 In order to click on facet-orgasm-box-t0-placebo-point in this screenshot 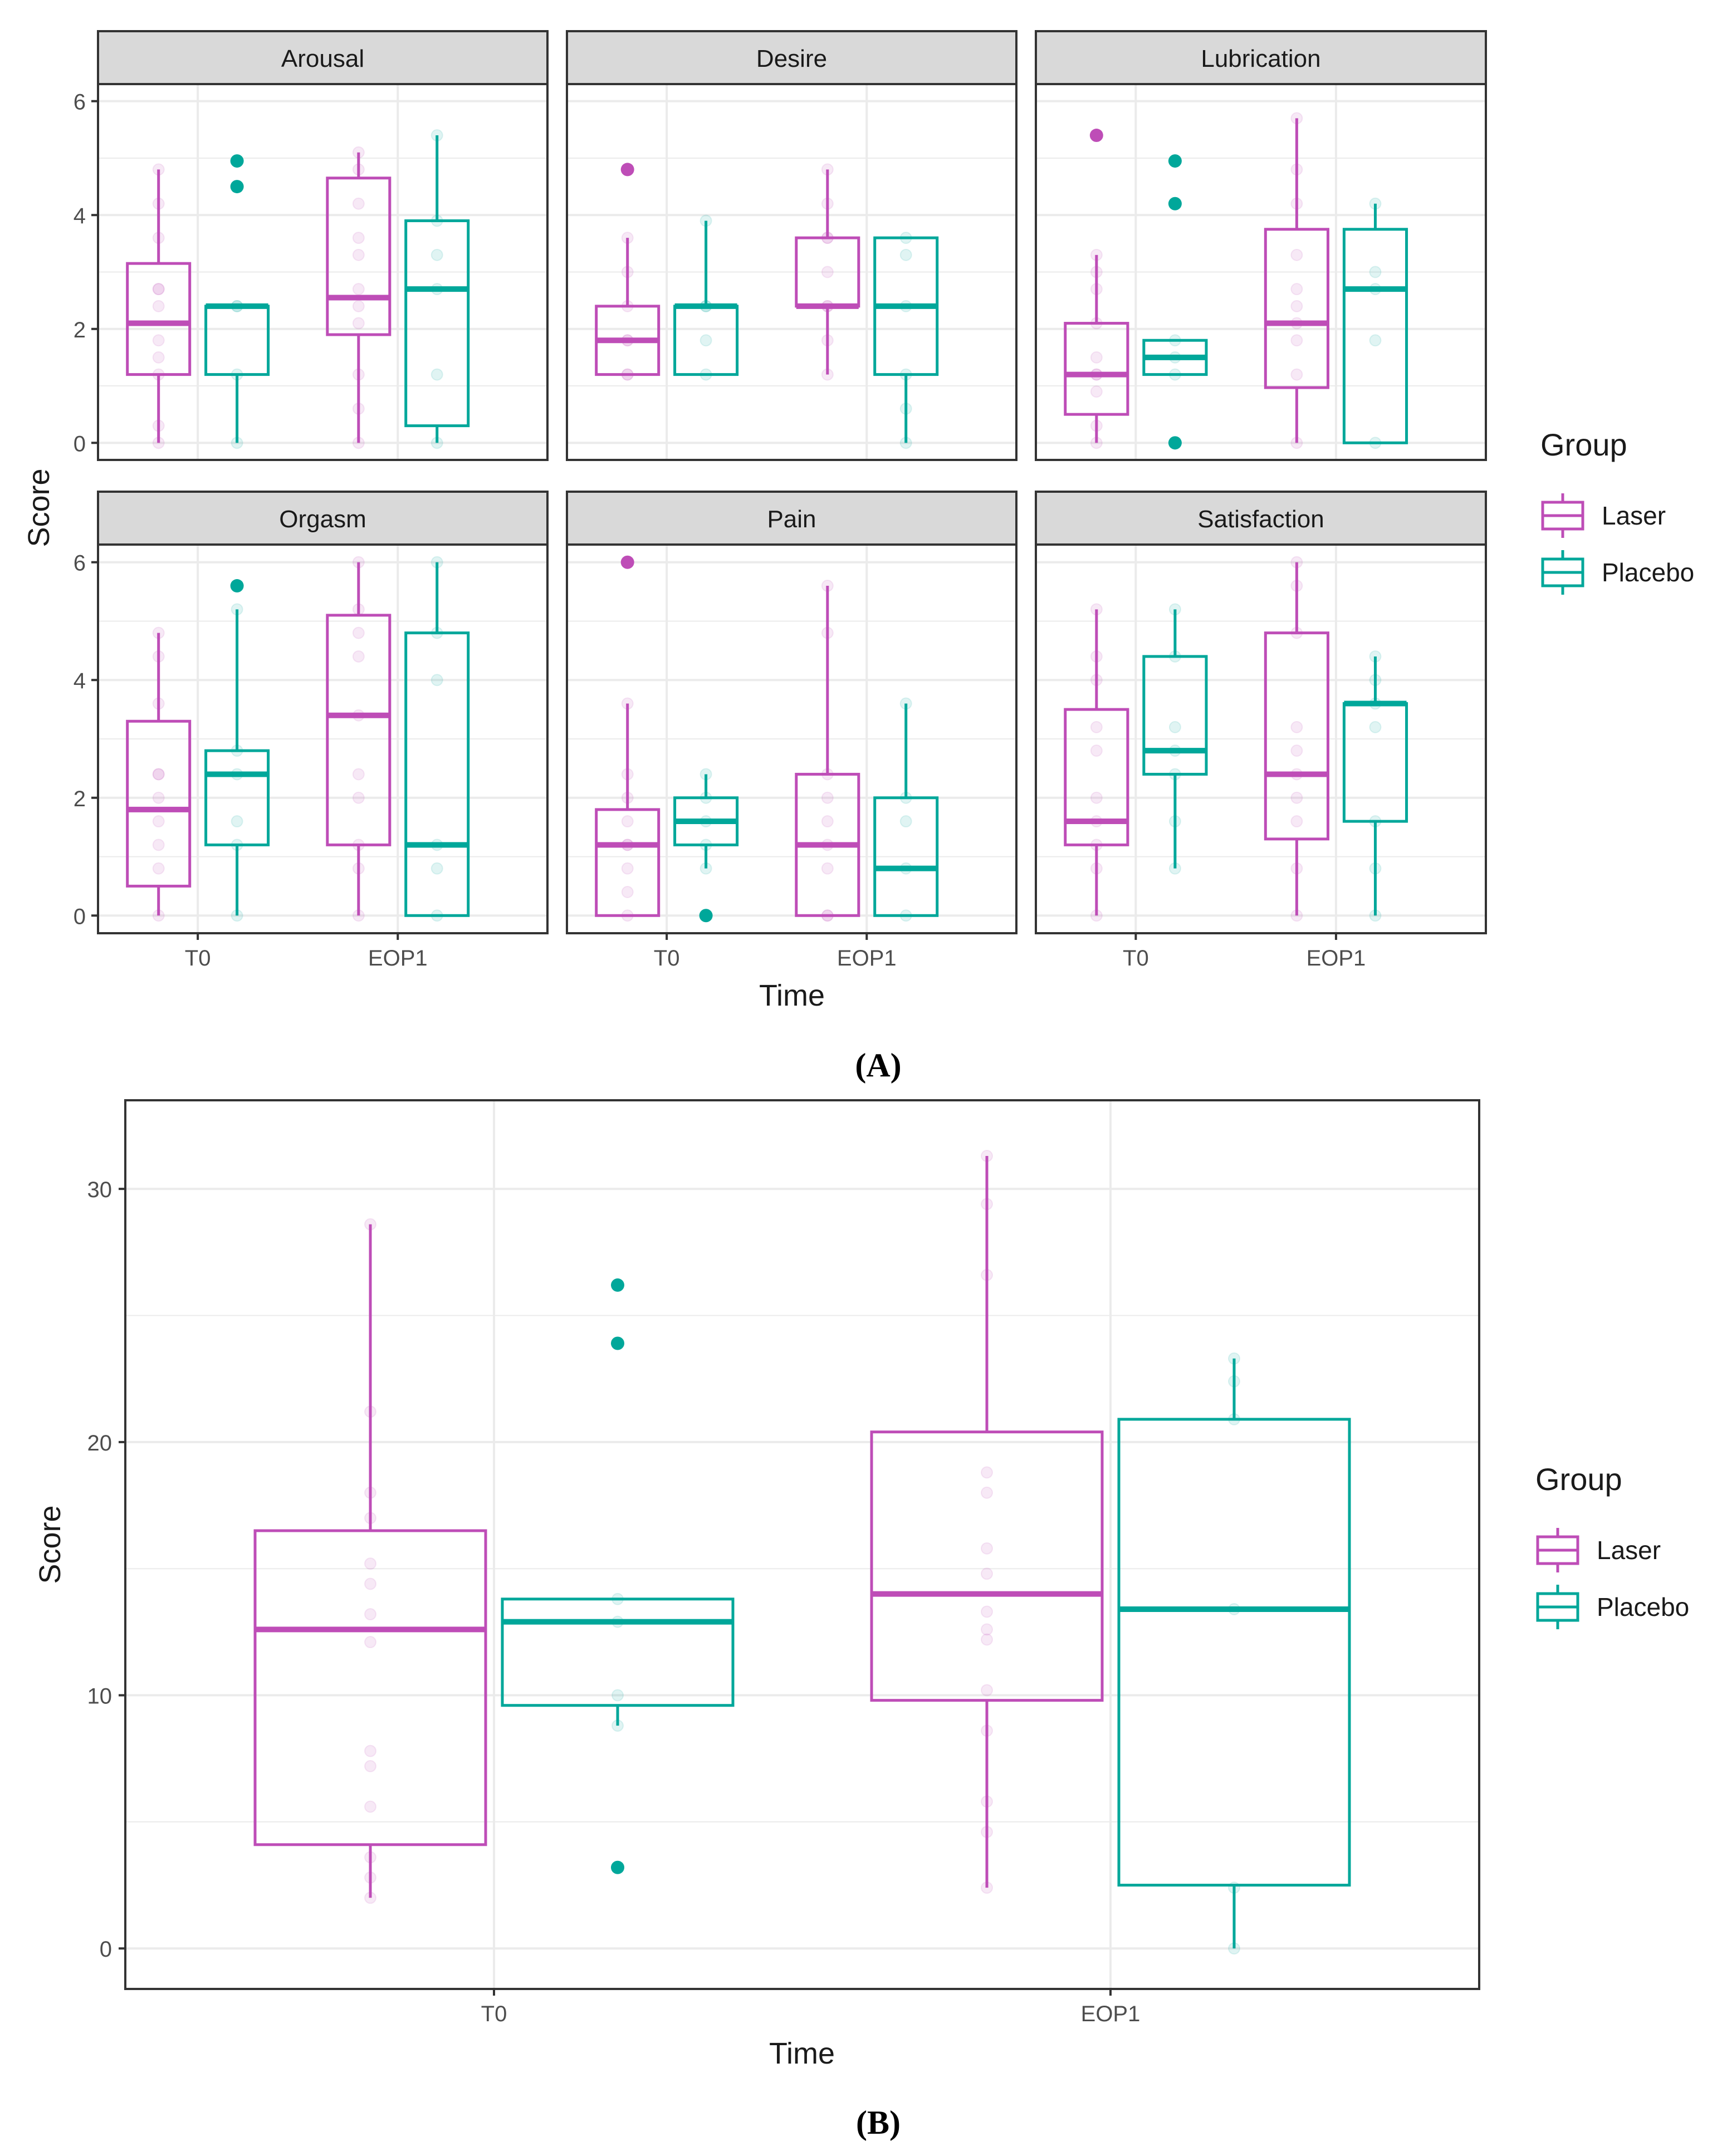, I will do `click(237, 821)`.